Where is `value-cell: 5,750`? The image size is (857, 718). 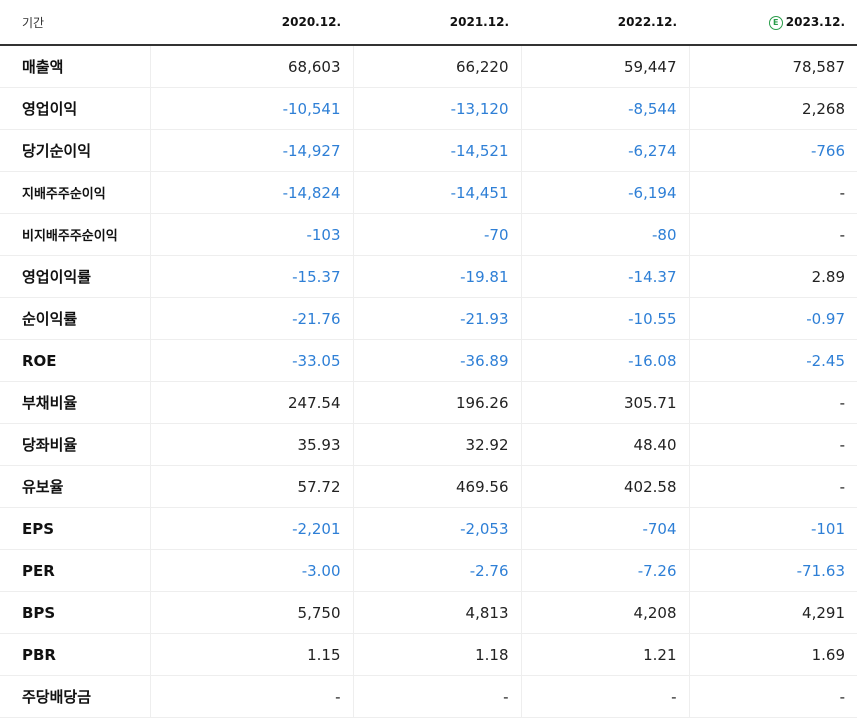 value-cell: 5,750 is located at coordinates (251, 612).